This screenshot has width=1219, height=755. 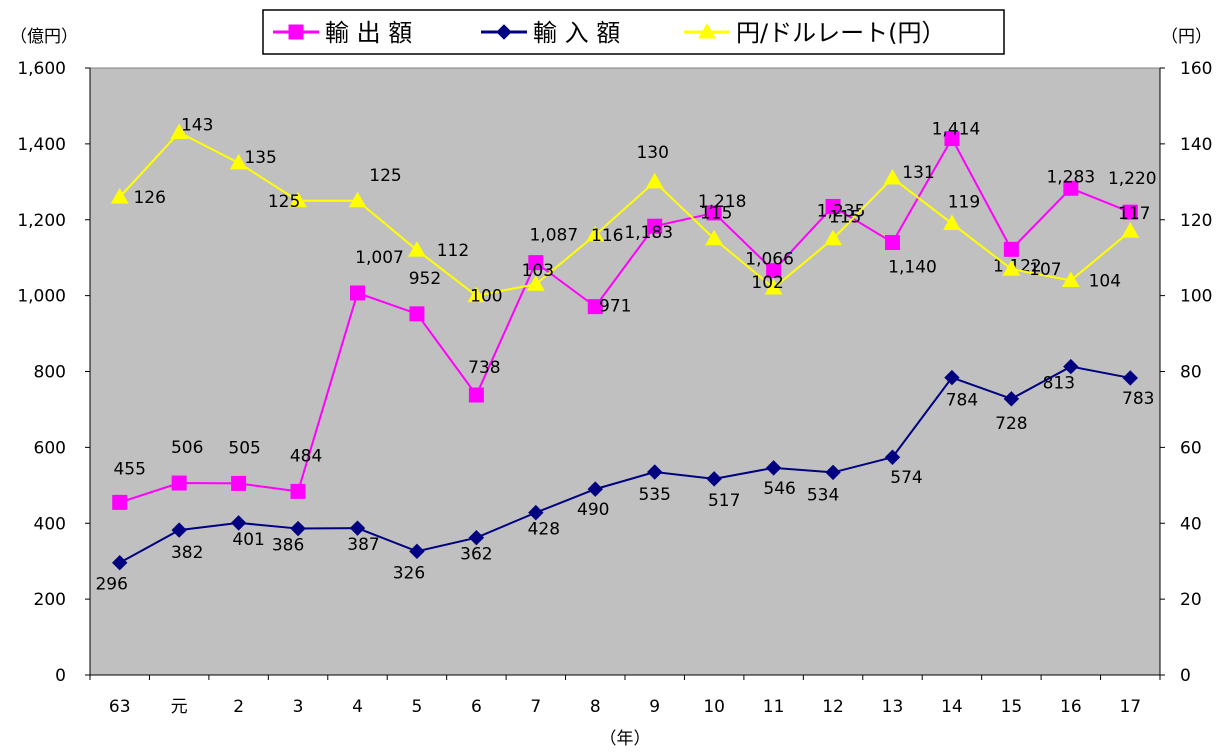 What do you see at coordinates (1105, 281) in the screenshot?
I see `data-label: 104` at bounding box center [1105, 281].